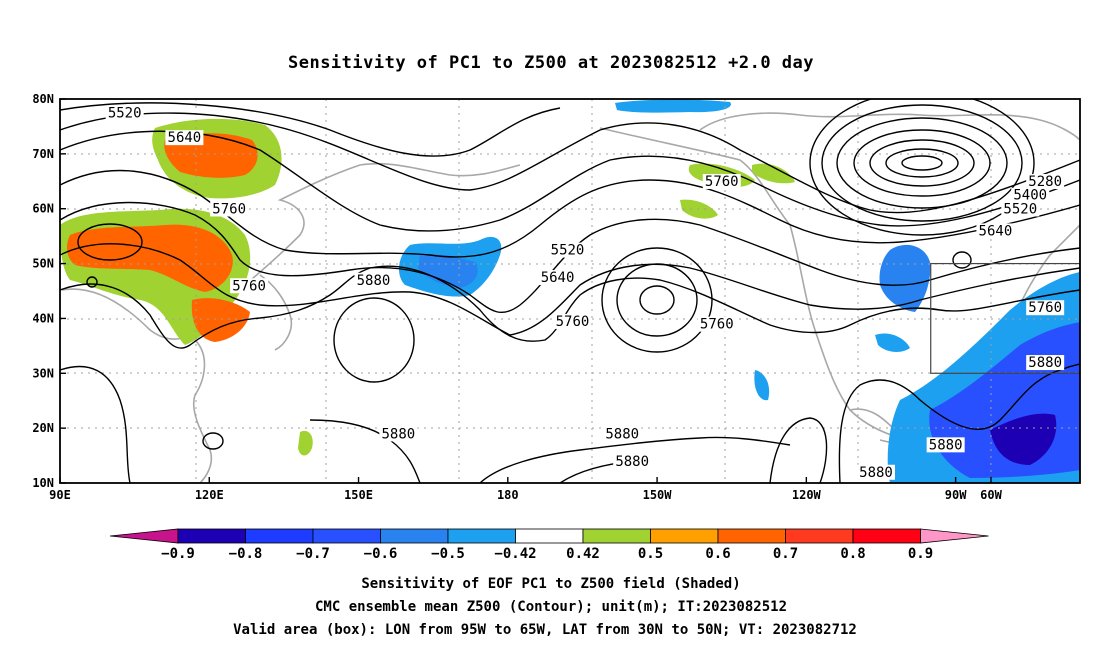  I want to click on shade-pacific-blue, so click(448, 271).